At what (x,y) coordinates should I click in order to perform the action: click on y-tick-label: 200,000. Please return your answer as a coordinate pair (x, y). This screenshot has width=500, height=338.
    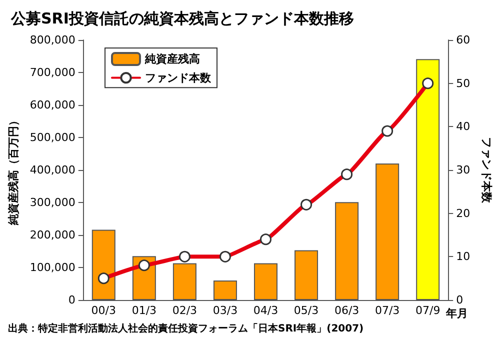
    Looking at the image, I should click on (53, 235).